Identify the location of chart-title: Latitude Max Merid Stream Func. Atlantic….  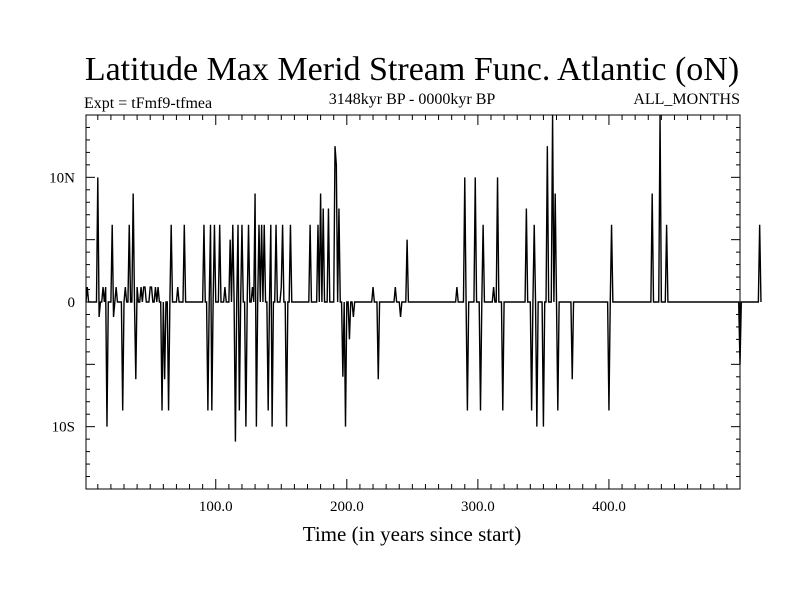
(412, 69).